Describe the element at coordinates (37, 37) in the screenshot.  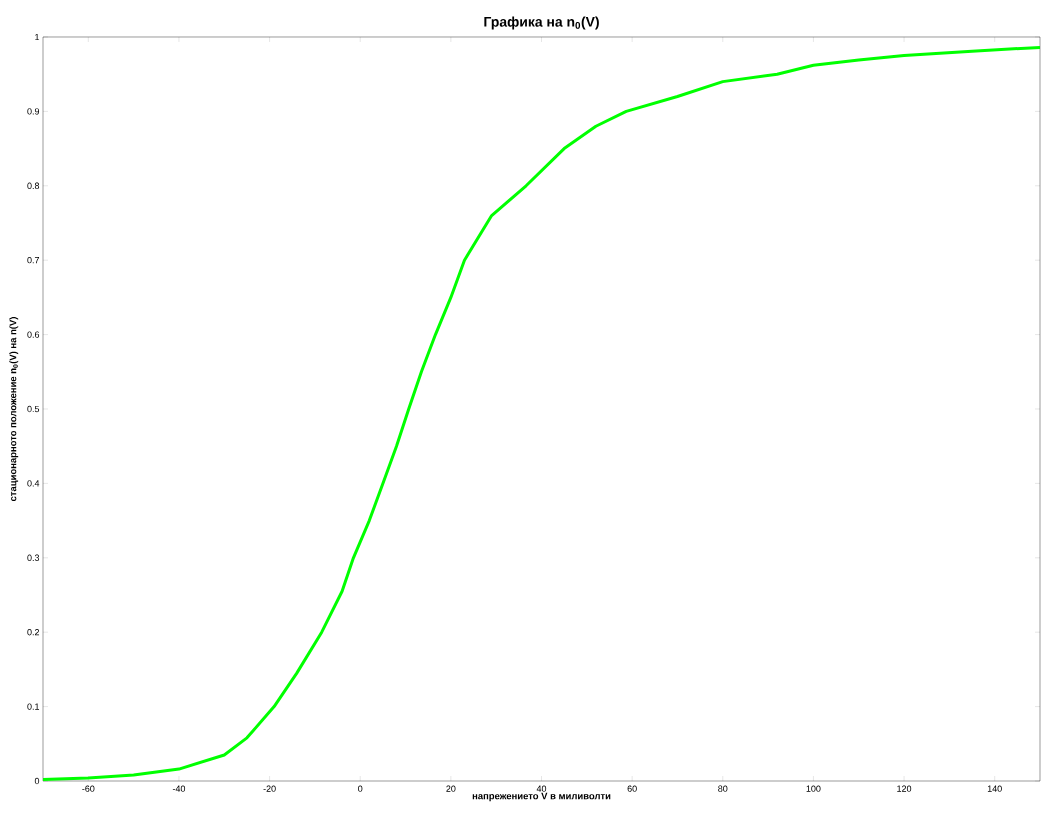
I see `y-tick-label: 1` at that location.